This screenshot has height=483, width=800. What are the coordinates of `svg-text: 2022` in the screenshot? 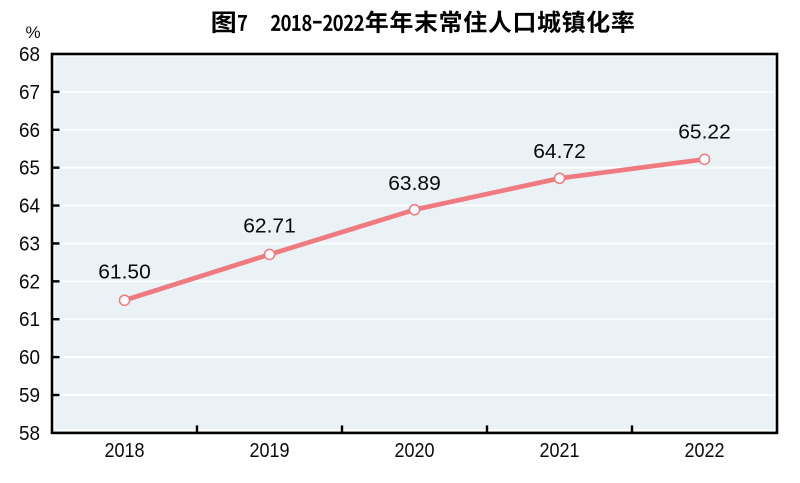 It's located at (705, 451).